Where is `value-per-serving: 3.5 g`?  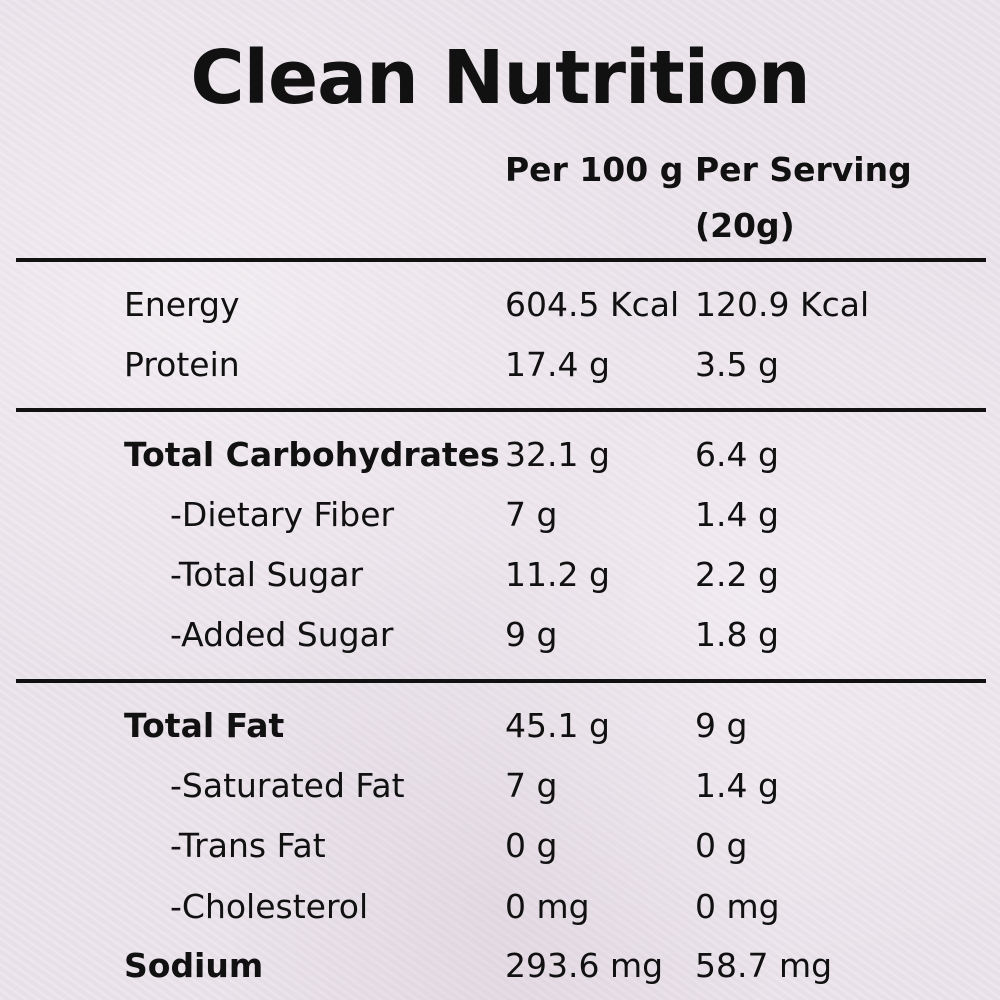
value-per-serving: 3.5 g is located at coordinates (737, 364).